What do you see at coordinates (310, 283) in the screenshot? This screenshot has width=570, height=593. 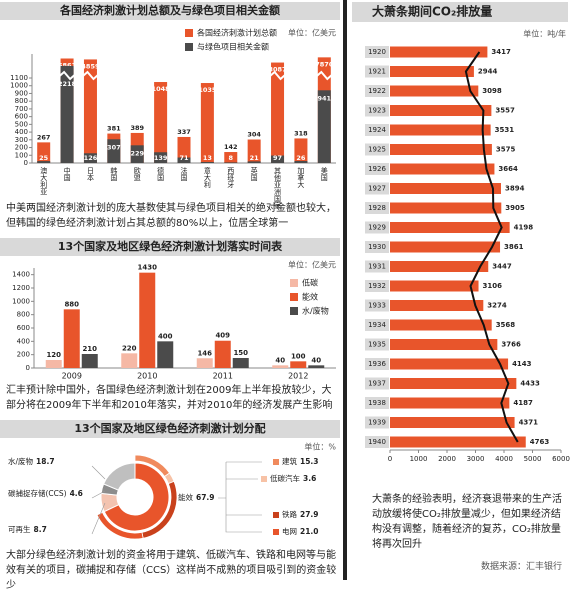 I see `legend-label: 低碳` at bounding box center [310, 283].